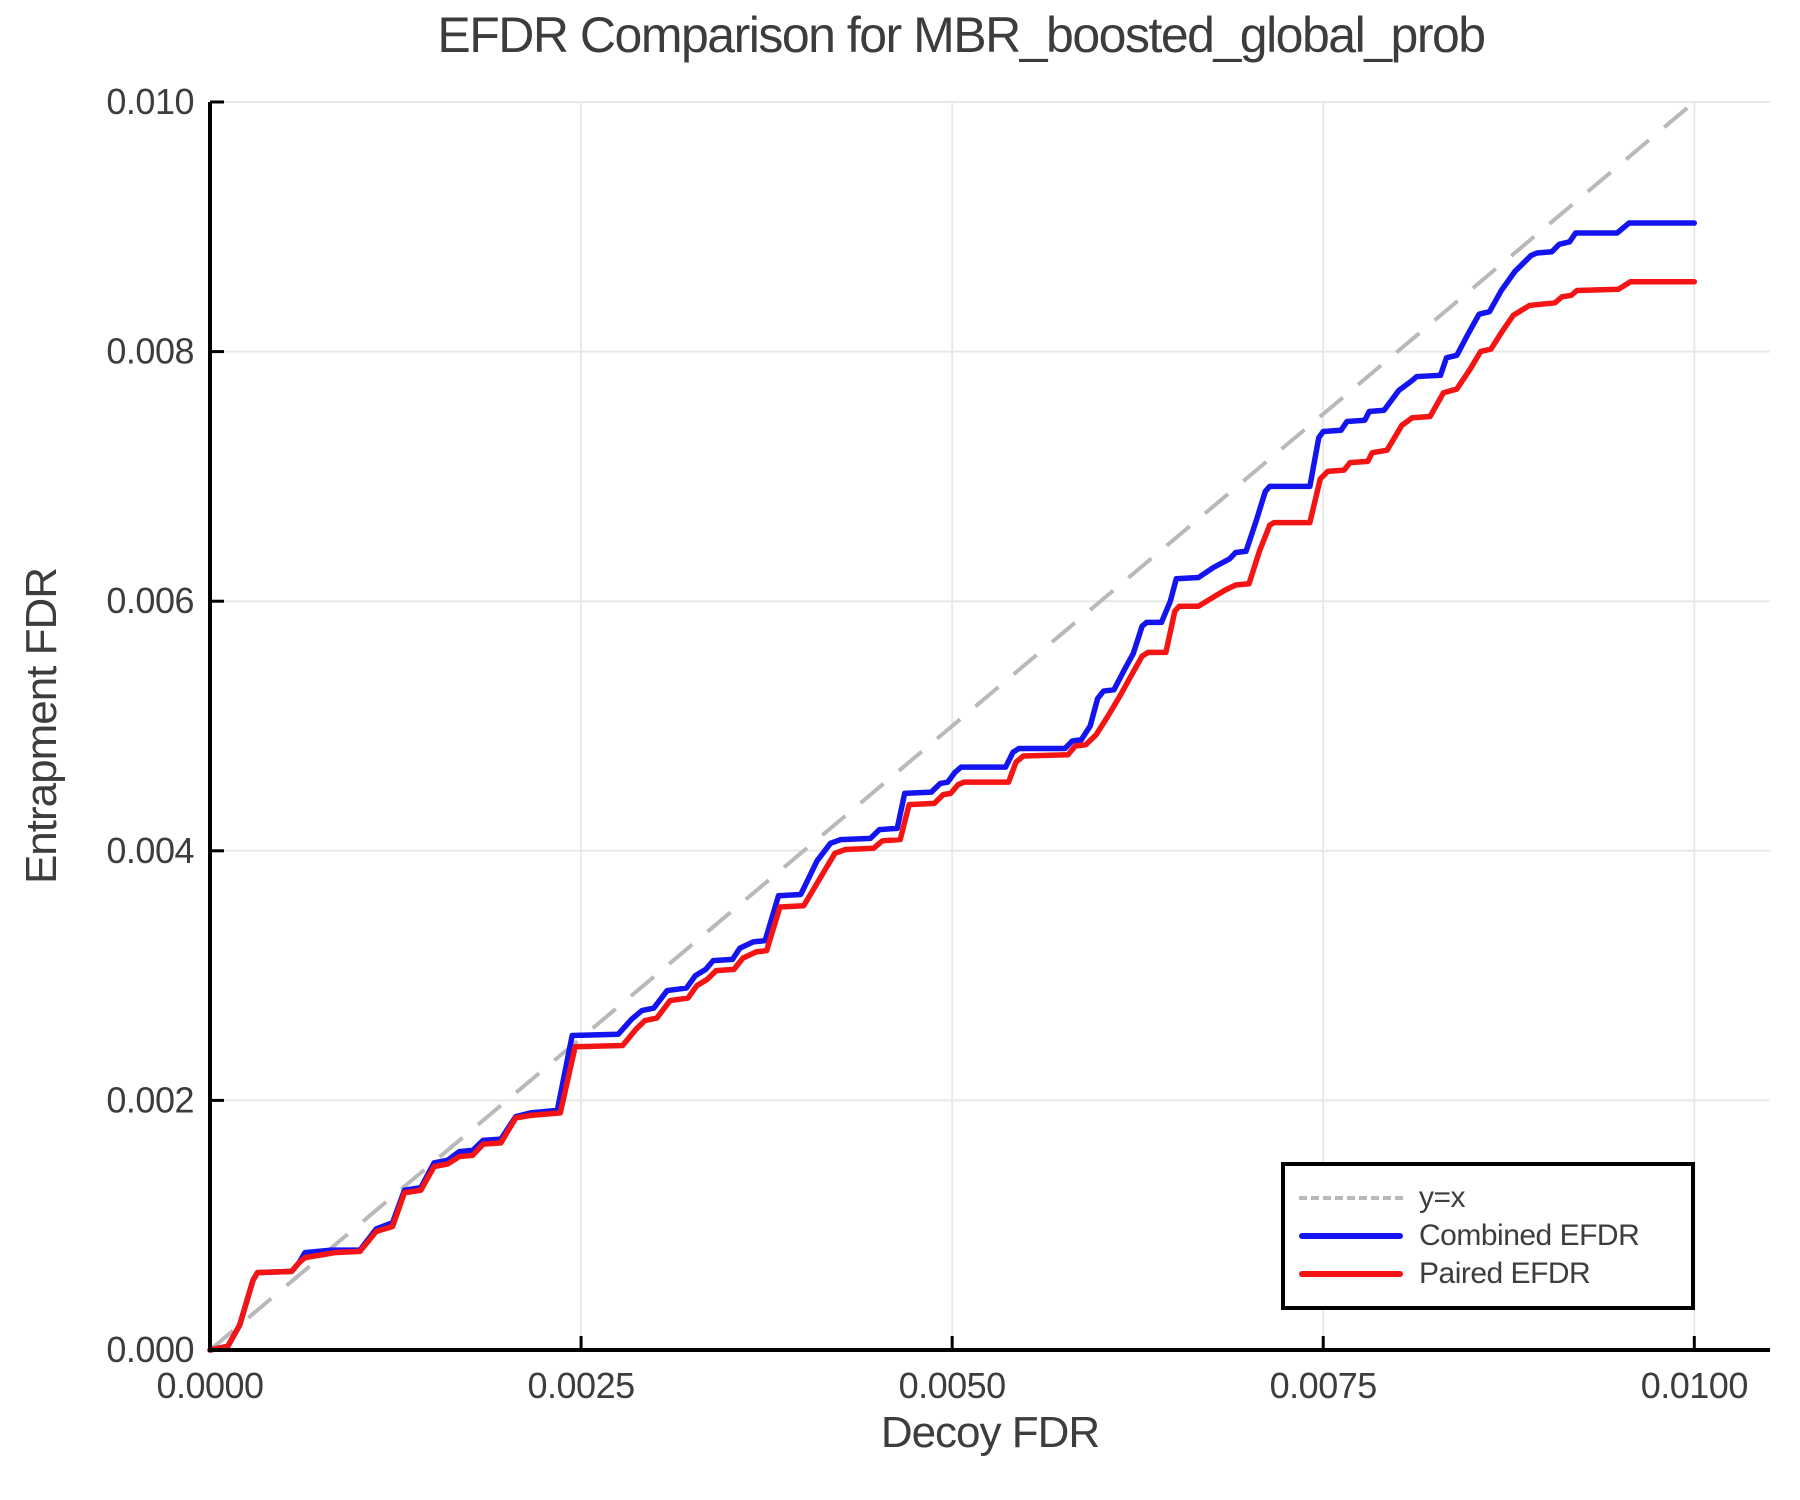  What do you see at coordinates (150, 600) in the screenshot?
I see `y-tick-label-0.006: 0.006` at bounding box center [150, 600].